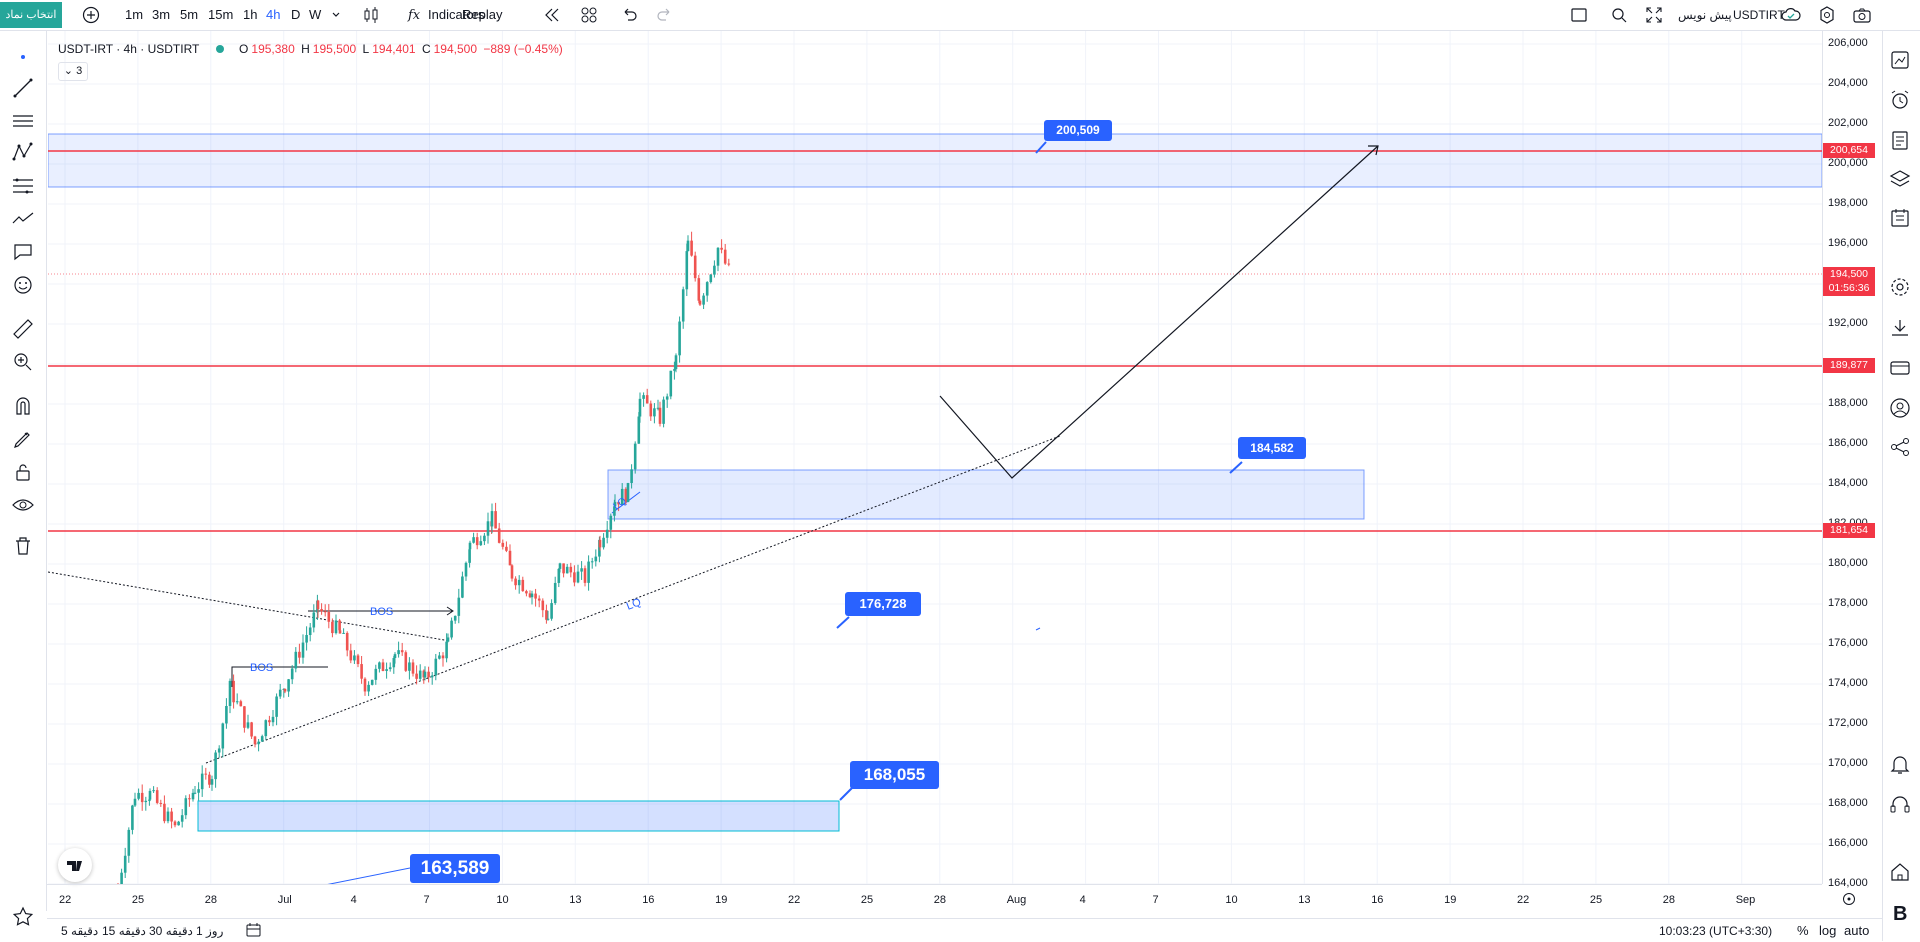 The height and width of the screenshot is (942, 1920). Describe the element at coordinates (894, 775) in the screenshot. I see `callout-168055: 168,055` at that location.